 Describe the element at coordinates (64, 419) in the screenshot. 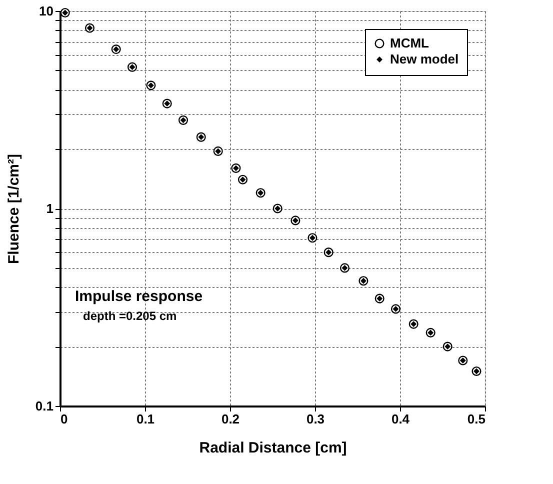

I see `x-tick-label: 0` at that location.